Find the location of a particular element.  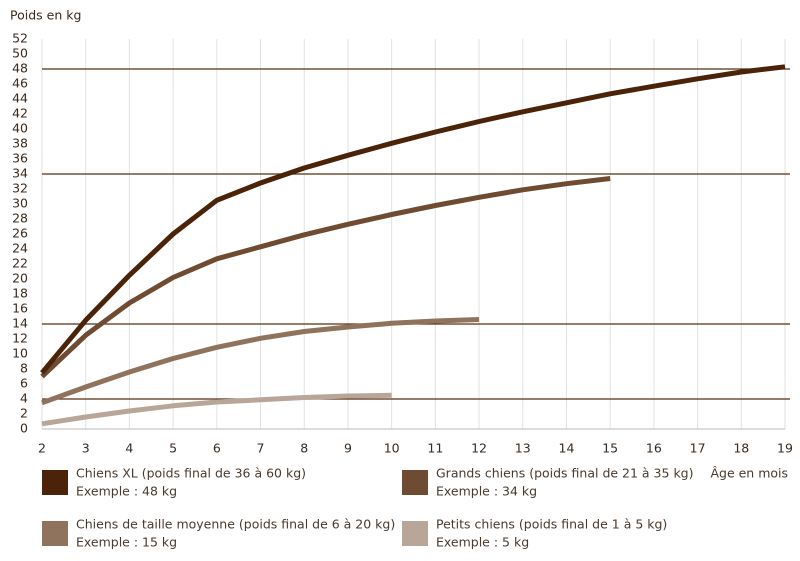

legend-example: Exemple : 48 kg is located at coordinates (126, 491).